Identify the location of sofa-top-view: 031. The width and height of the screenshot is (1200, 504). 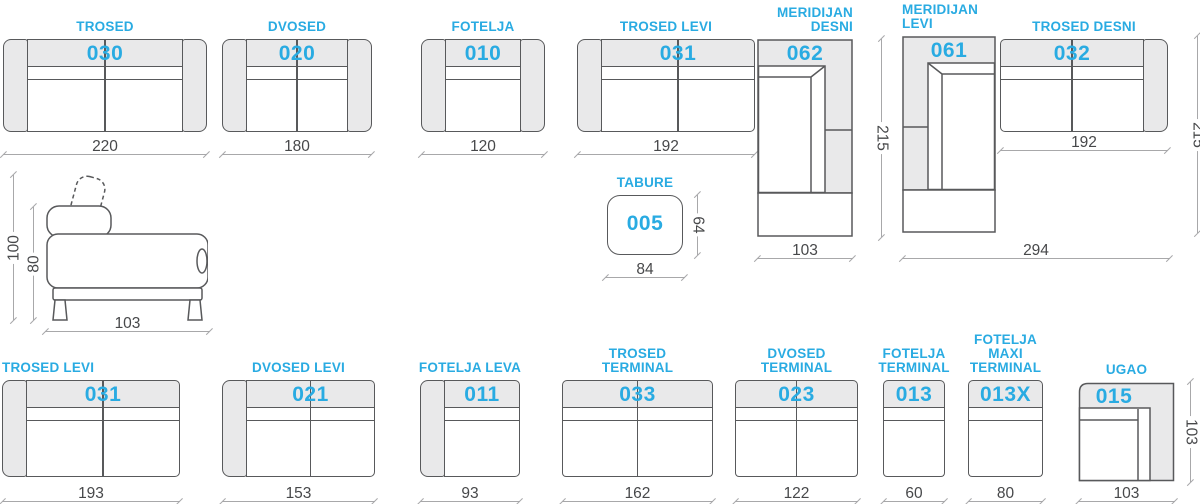
(666, 85).